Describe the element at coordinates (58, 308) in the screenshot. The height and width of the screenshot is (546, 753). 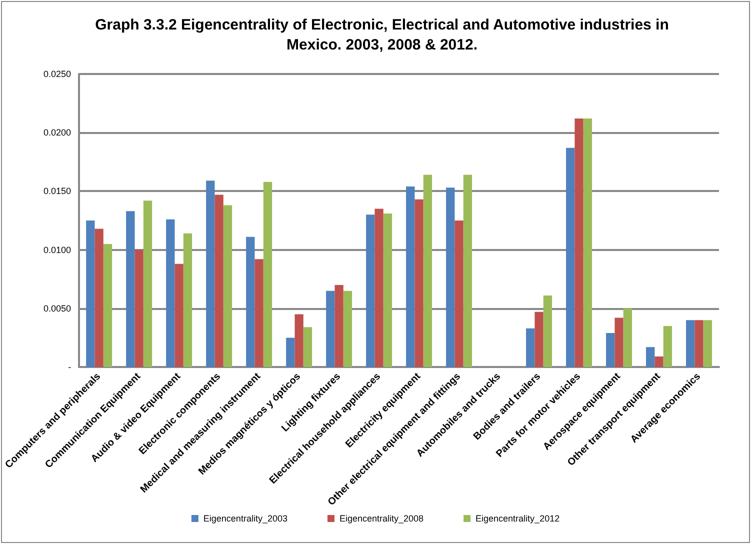
I see `y-tick-label: 0.0050` at that location.